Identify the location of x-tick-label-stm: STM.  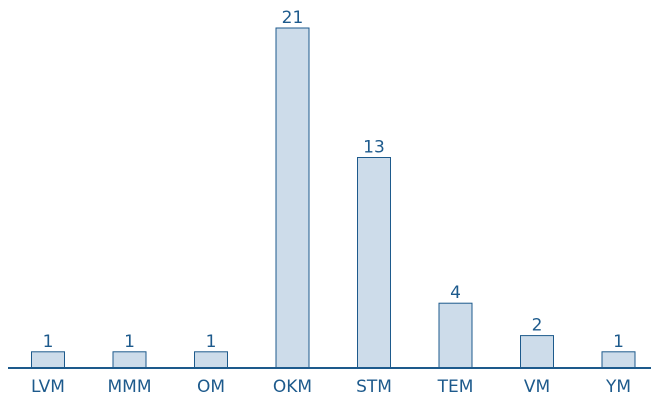
(374, 387).